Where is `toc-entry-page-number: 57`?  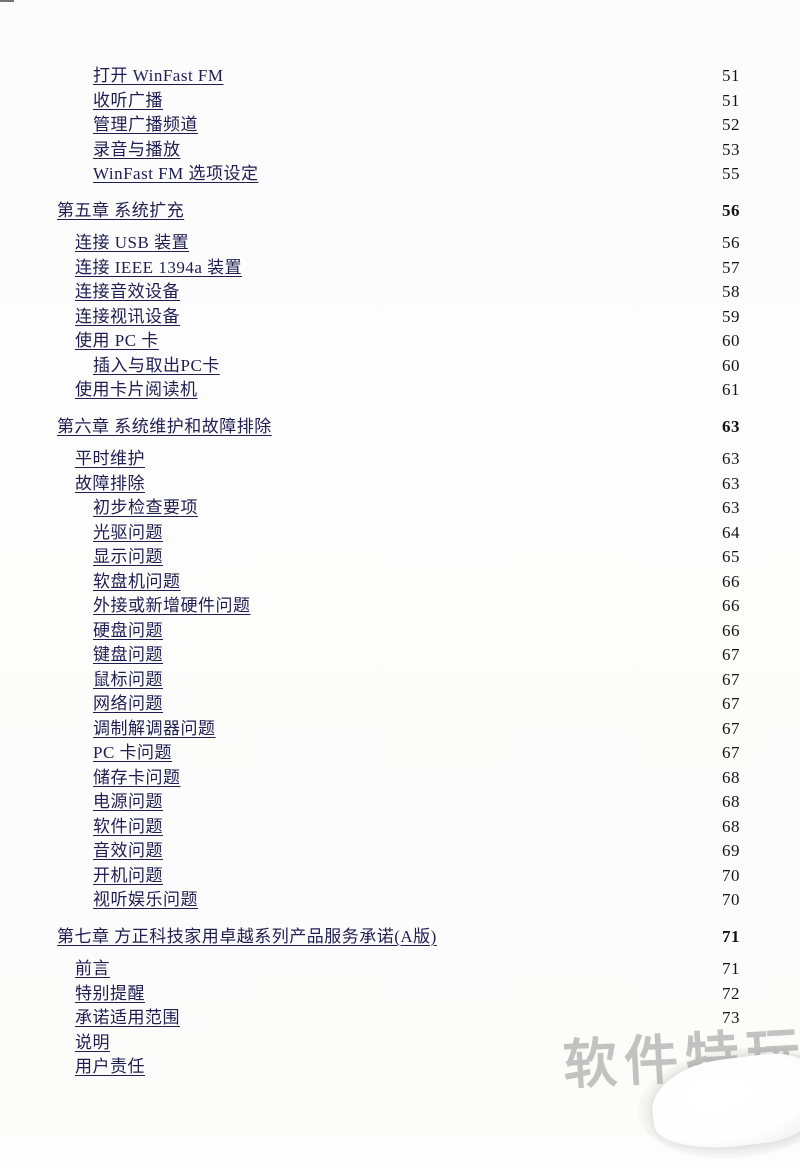
toc-entry-page-number: 57 is located at coordinates (731, 267).